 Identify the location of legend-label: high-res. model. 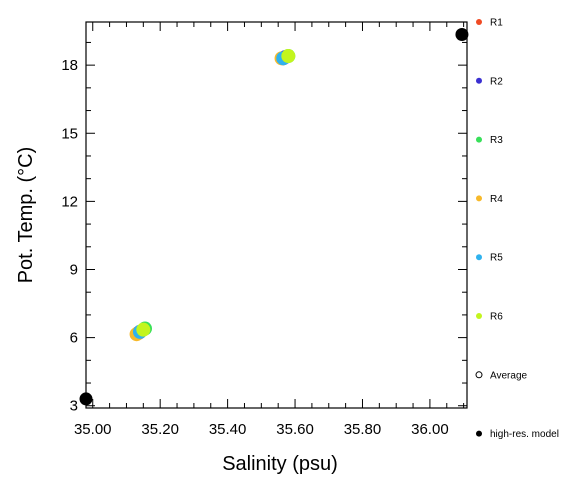
(524, 434).